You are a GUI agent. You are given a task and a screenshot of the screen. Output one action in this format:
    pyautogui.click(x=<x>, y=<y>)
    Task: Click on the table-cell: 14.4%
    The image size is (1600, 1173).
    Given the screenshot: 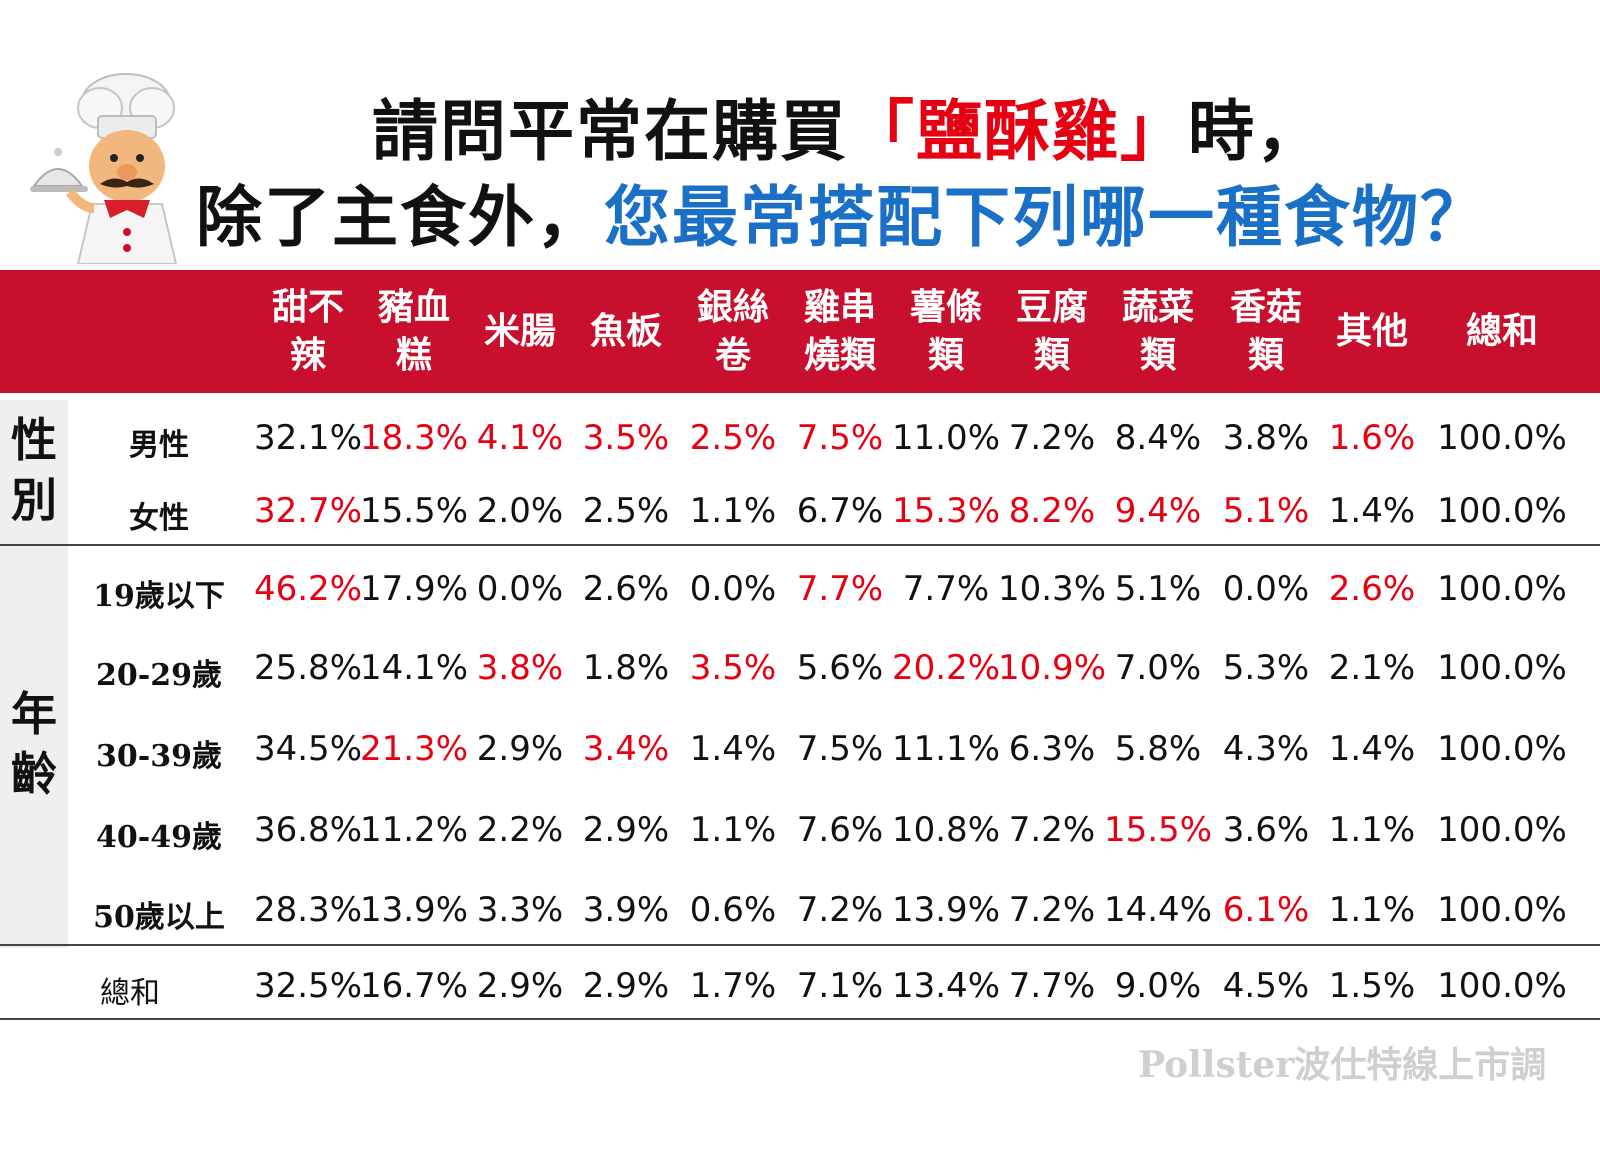 What is the action you would take?
    pyautogui.click(x=1157, y=910)
    